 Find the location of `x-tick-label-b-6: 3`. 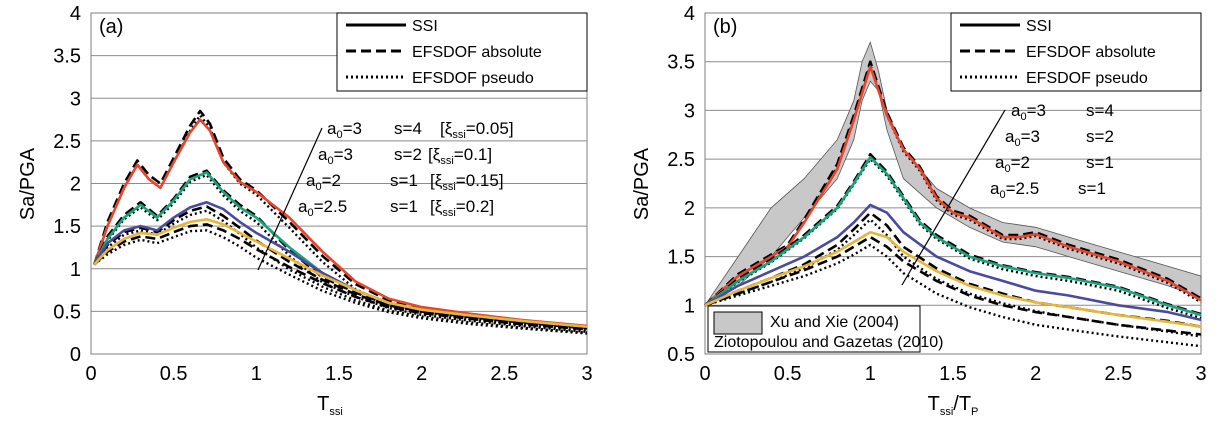

x-tick-label-b-6: 3 is located at coordinates (1200, 374).